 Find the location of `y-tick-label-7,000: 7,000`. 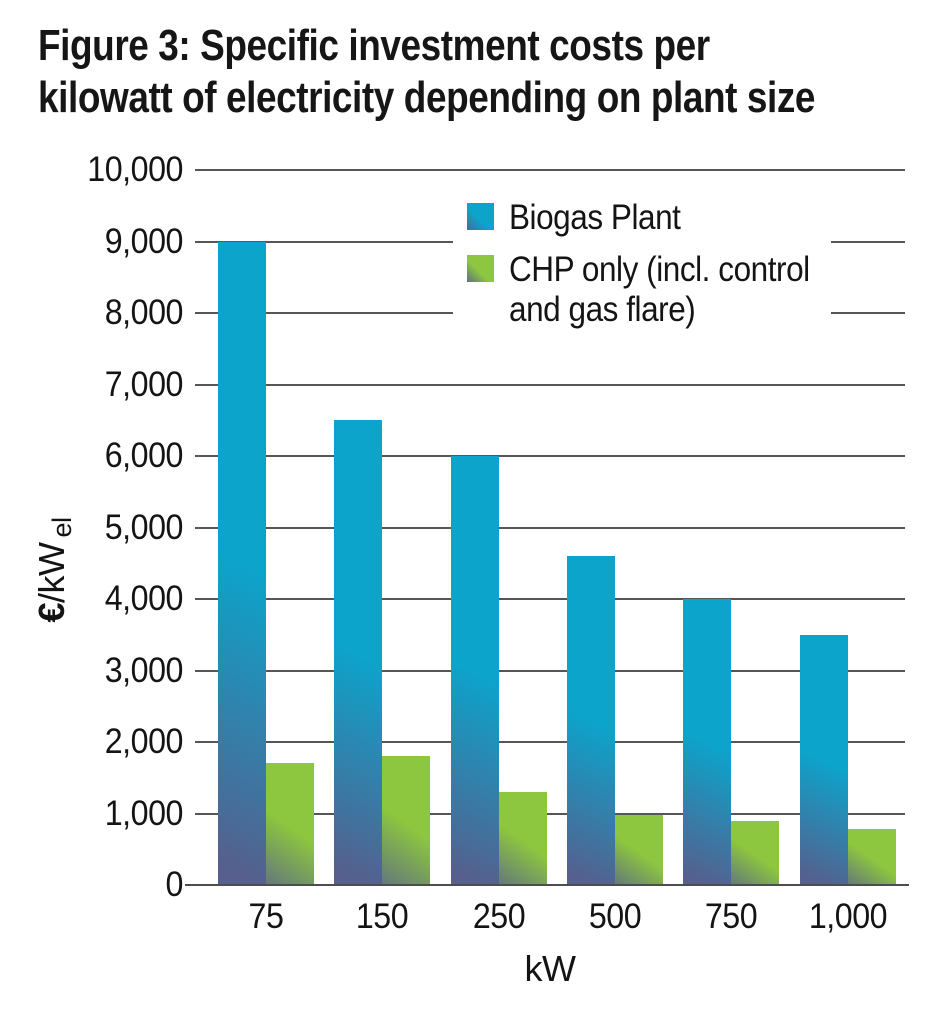

y-tick-label-7,000: 7,000 is located at coordinates (144, 384).